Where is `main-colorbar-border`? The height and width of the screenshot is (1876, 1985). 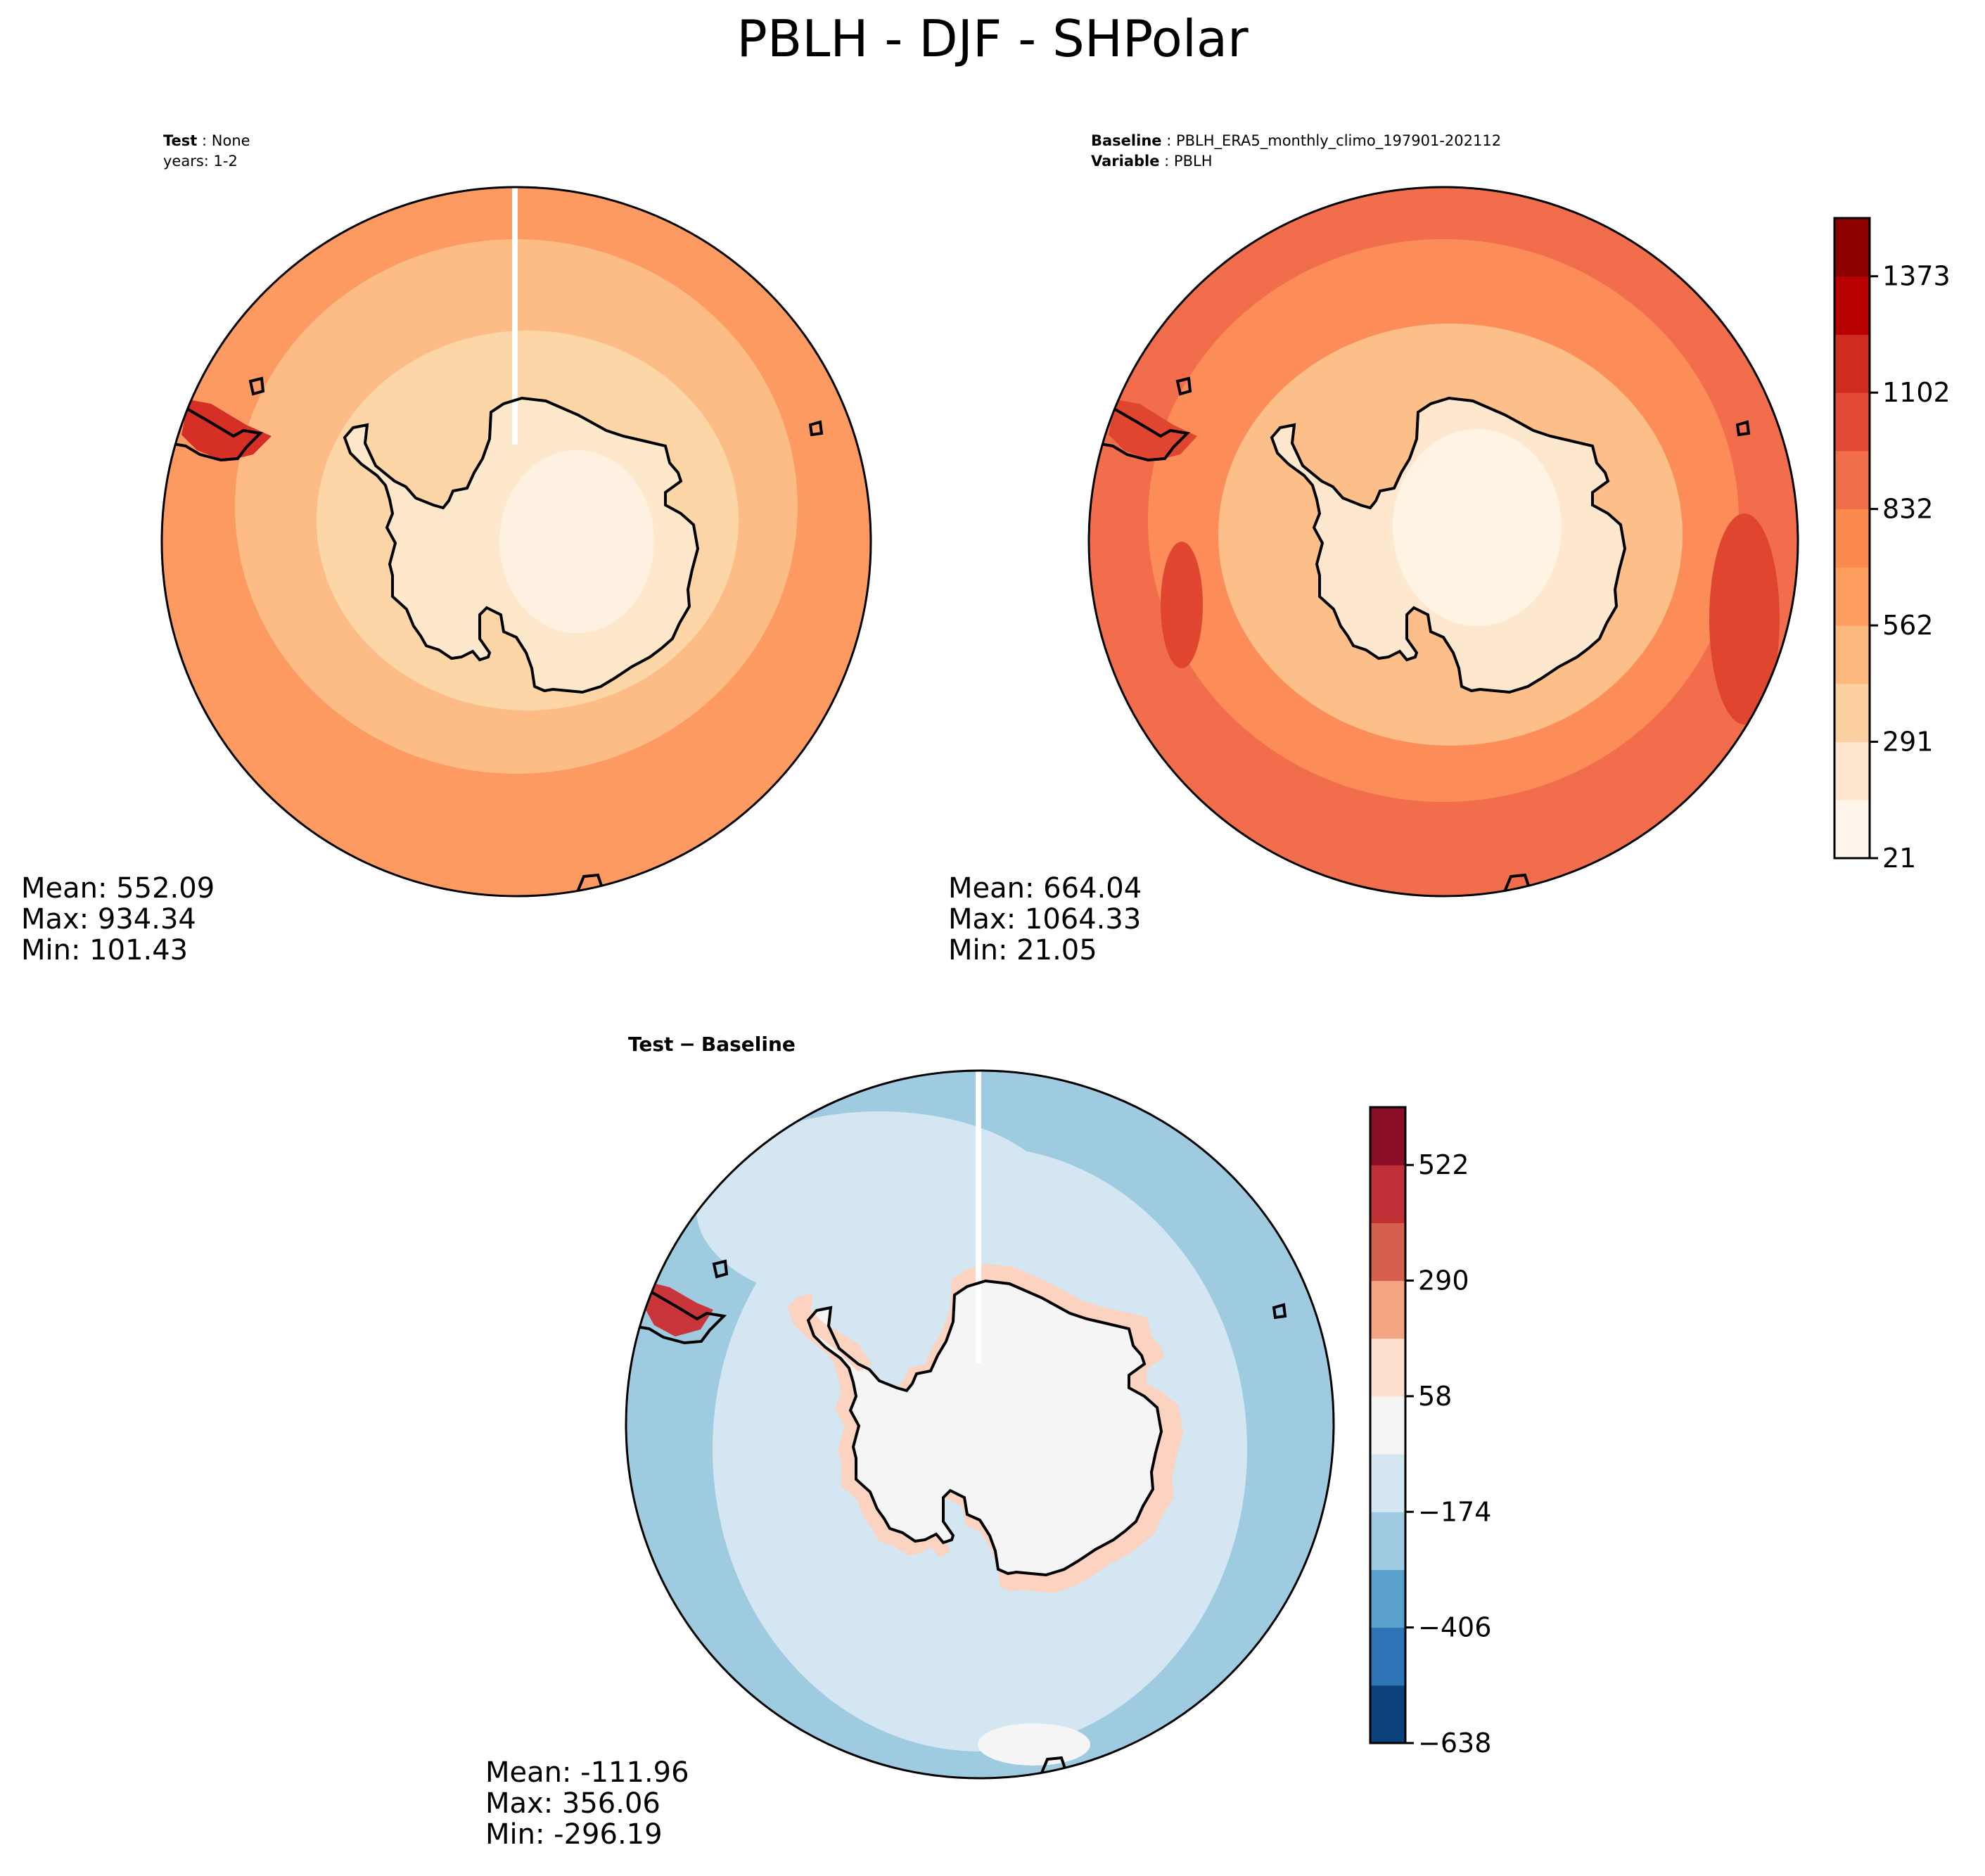 main-colorbar-border is located at coordinates (1852, 538).